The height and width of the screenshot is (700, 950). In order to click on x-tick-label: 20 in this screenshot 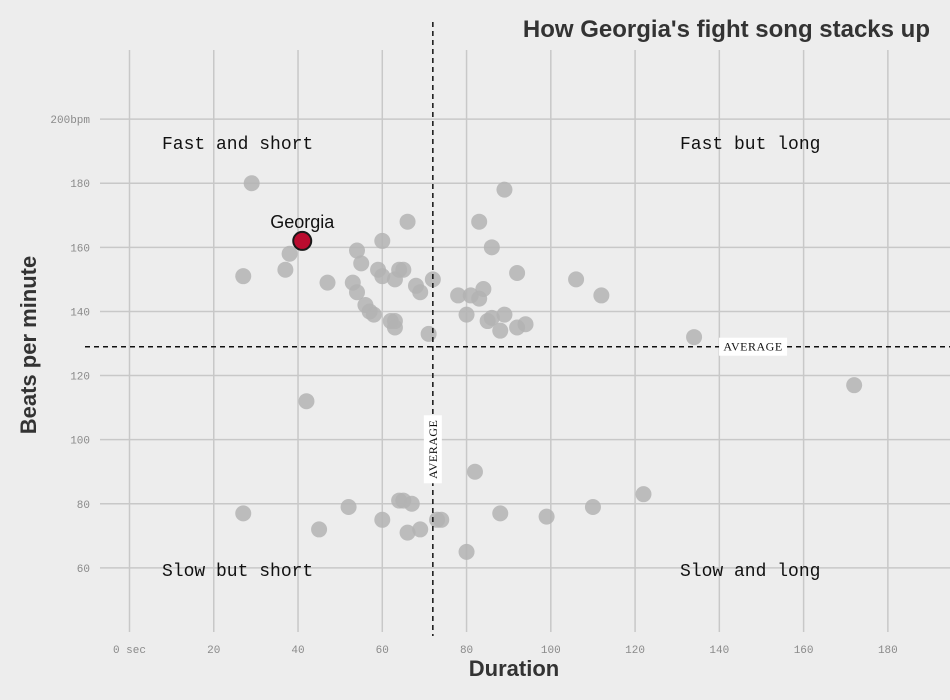, I will do `click(213, 651)`.